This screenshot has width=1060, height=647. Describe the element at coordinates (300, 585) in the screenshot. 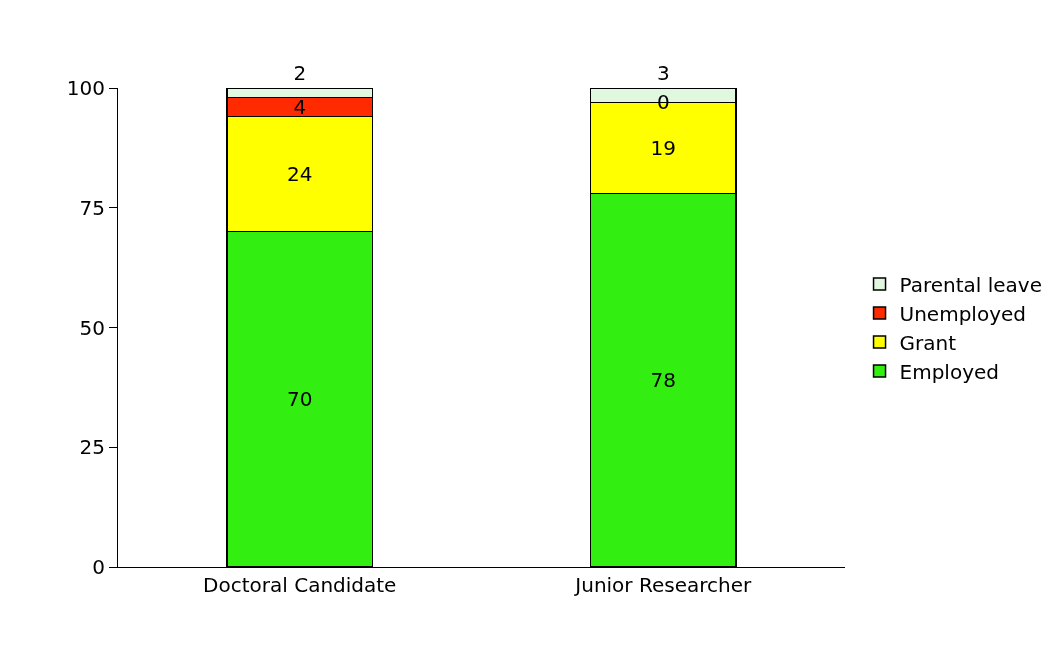

I see `x-tick-label: Doctoral Candidate` at that location.